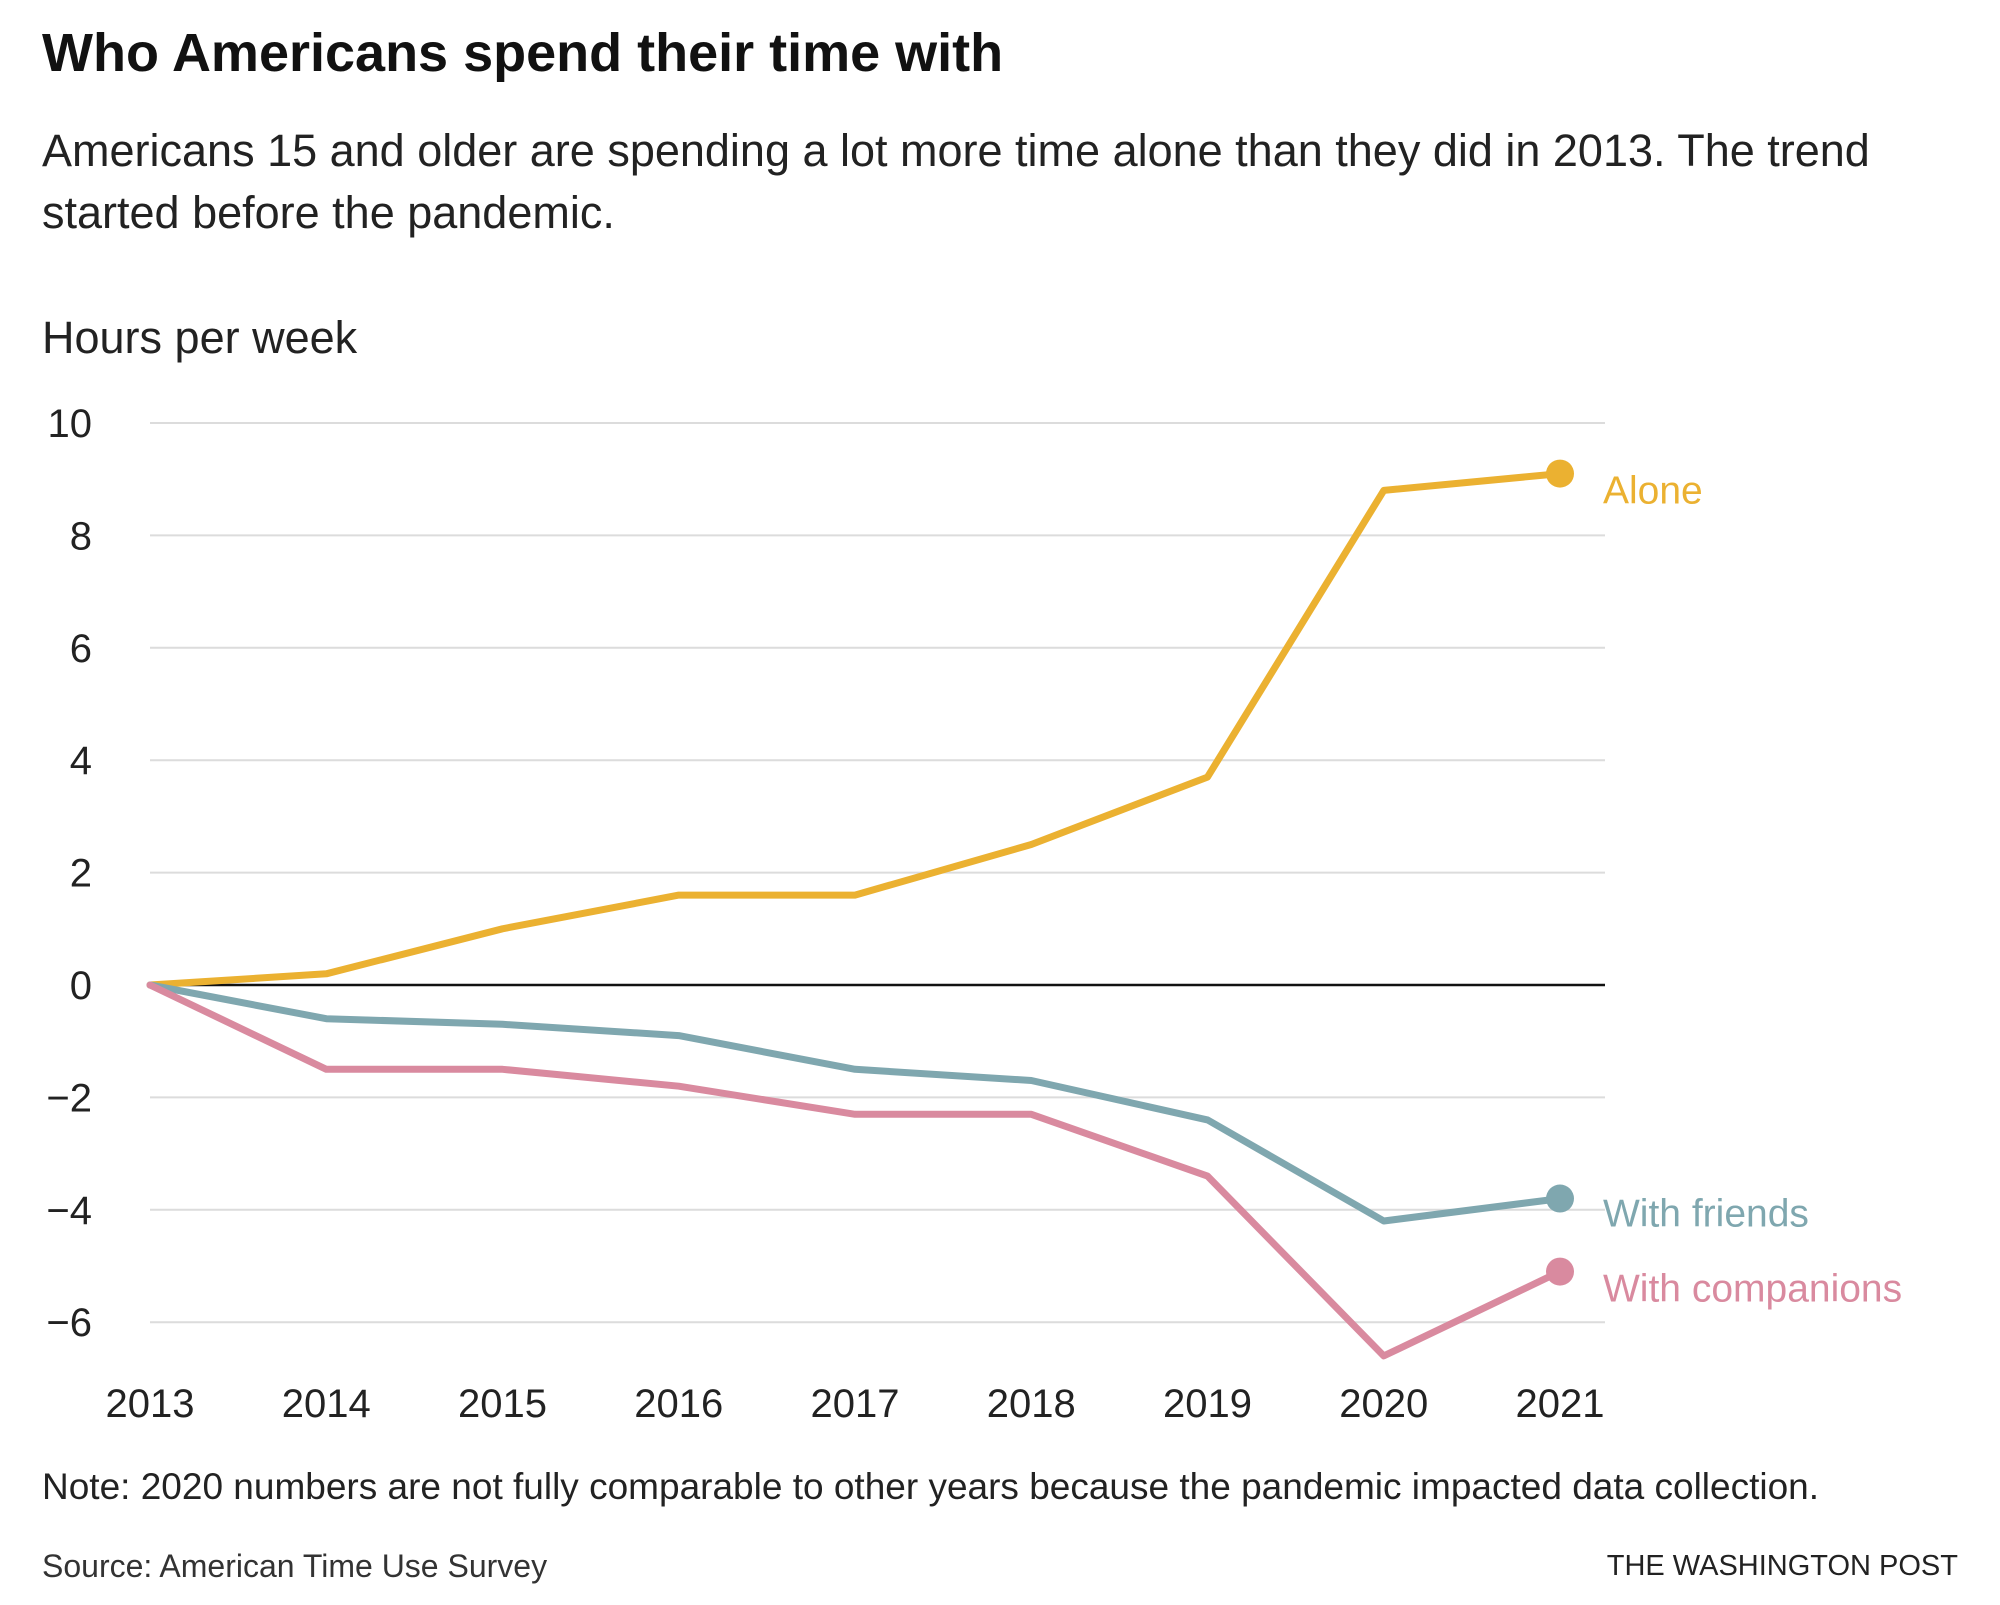 This screenshot has height=1605, width=2000. Describe the element at coordinates (81, 536) in the screenshot. I see `y-tick-label: 8` at that location.